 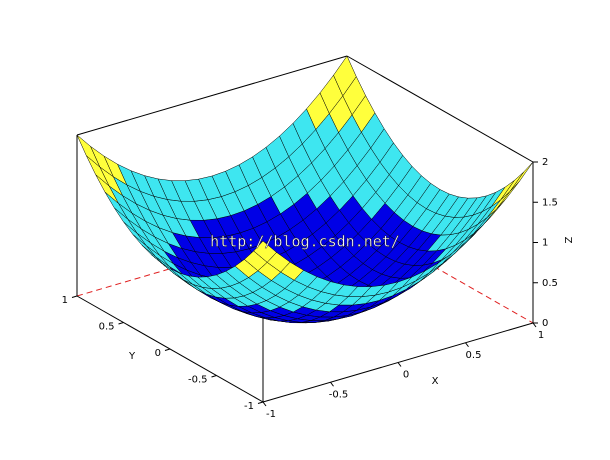 I want to click on z-tick-label: 1, so click(x=545, y=243).